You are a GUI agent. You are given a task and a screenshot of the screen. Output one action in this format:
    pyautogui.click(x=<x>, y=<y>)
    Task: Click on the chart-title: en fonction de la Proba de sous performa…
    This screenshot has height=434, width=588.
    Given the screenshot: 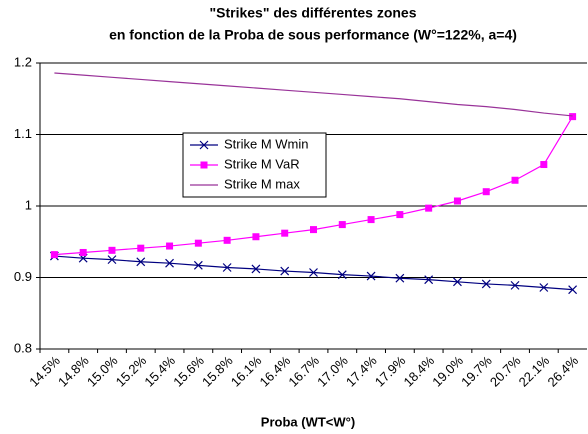 What is the action you would take?
    pyautogui.click(x=313, y=35)
    